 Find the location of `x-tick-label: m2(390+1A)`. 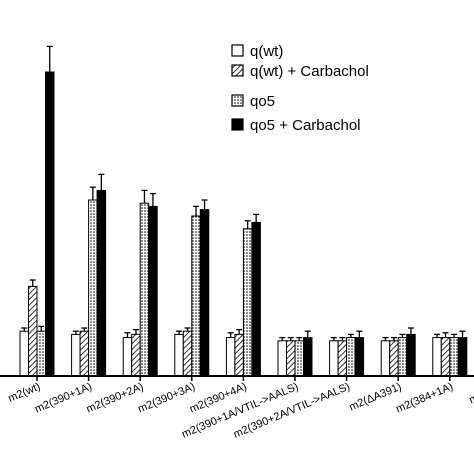

x-tick-label: m2(390+1A) is located at coordinates (63, 398).